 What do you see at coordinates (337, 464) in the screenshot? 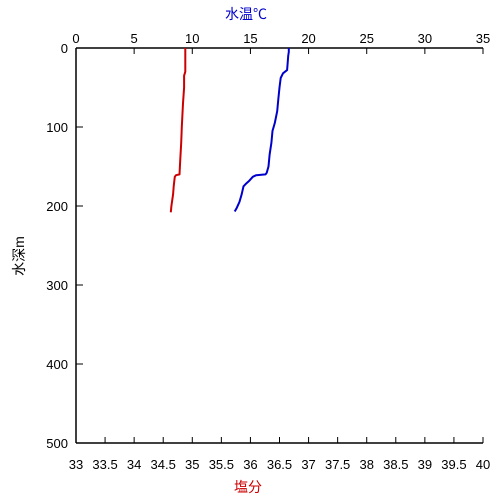
I see `bottom-axis-tick-label: 37.5` at bounding box center [337, 464].